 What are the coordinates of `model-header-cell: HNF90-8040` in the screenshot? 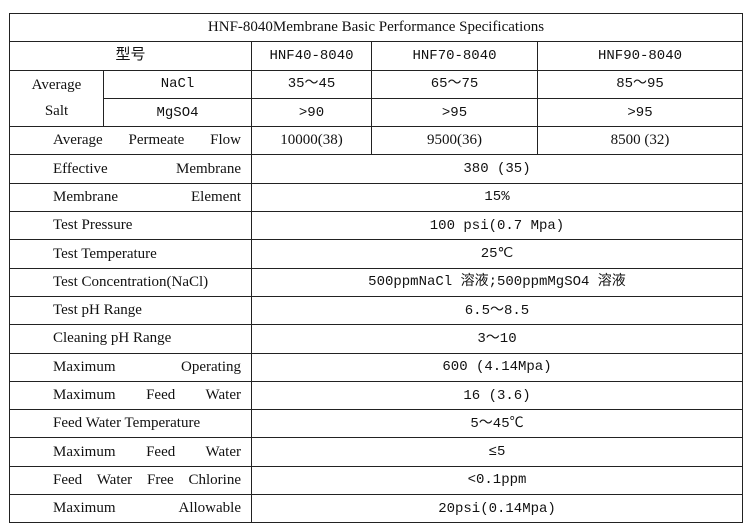 It's located at (640, 56).